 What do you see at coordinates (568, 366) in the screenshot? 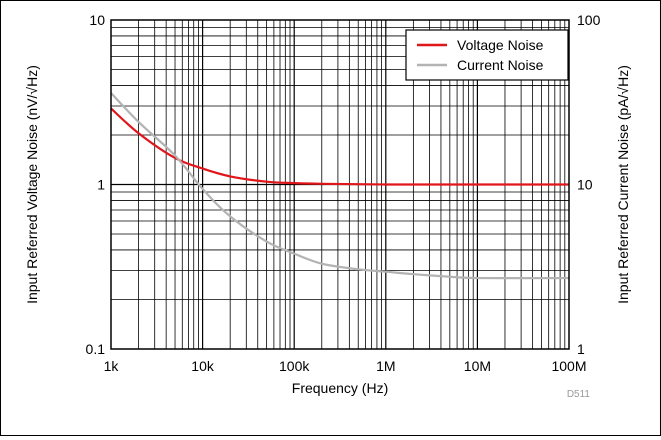
I see `x-tick-label: 100M` at bounding box center [568, 366].